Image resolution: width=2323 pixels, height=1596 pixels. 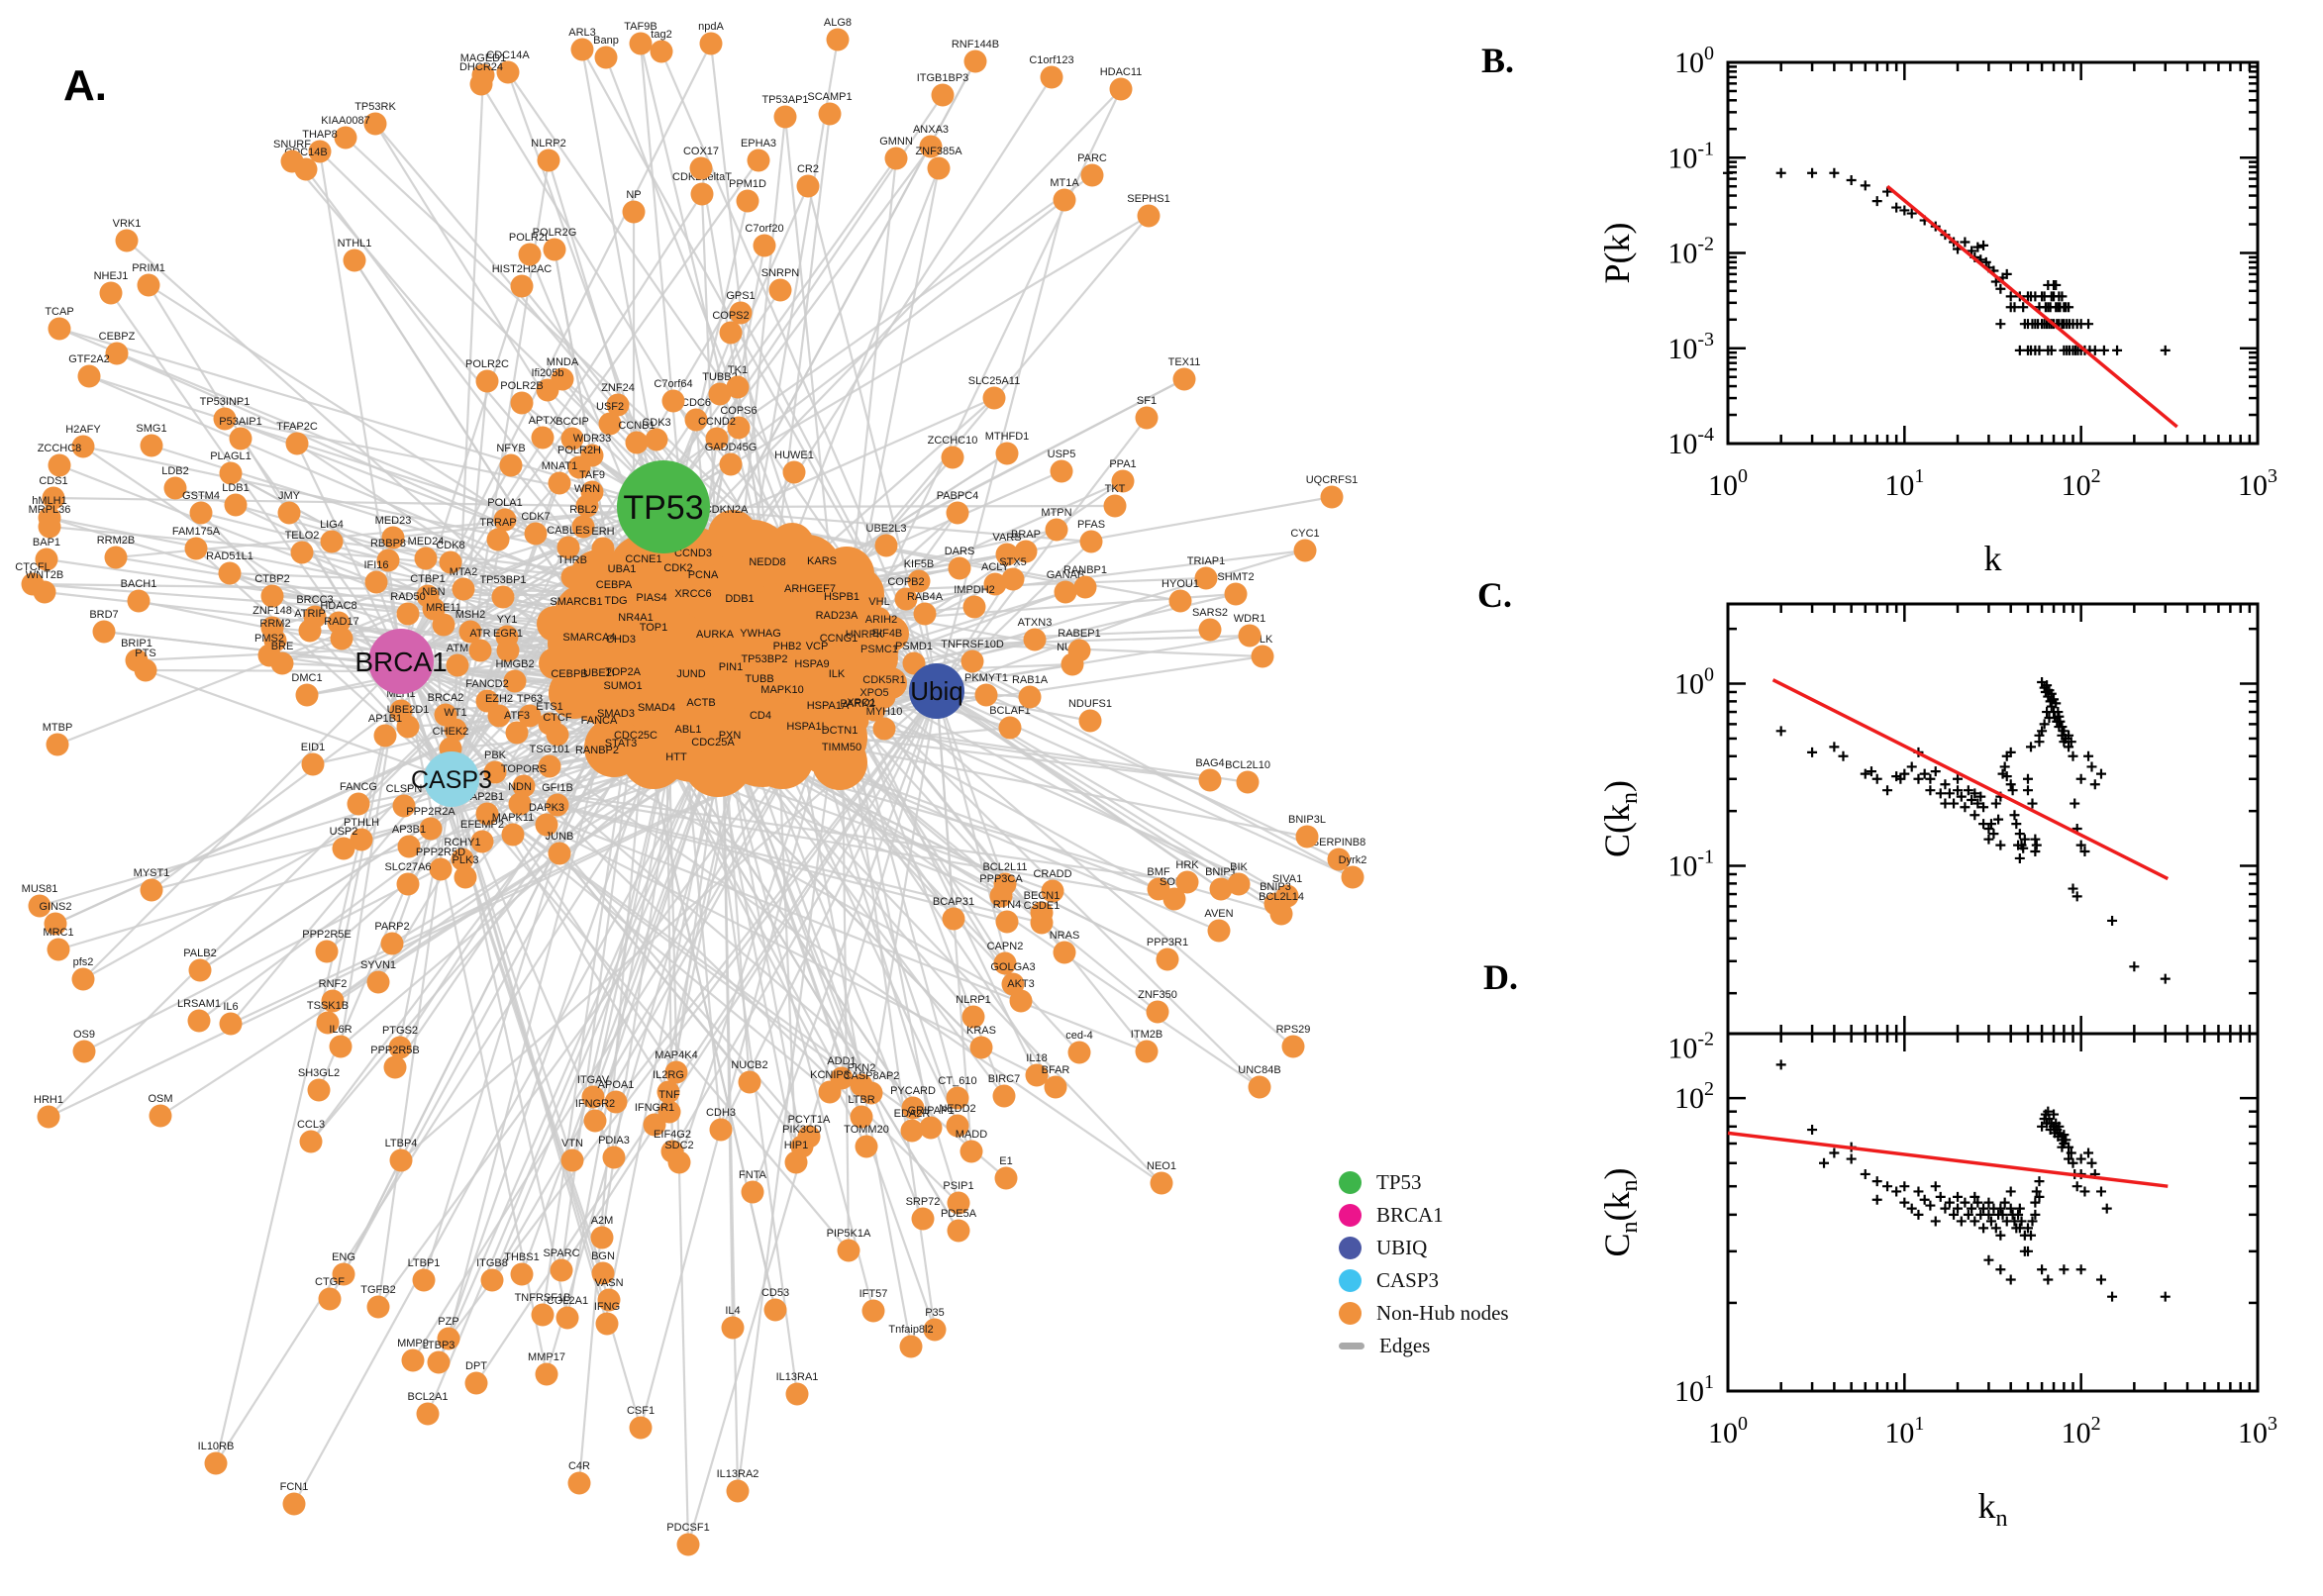 I want to click on network-node-label: YY1, so click(x=507, y=620).